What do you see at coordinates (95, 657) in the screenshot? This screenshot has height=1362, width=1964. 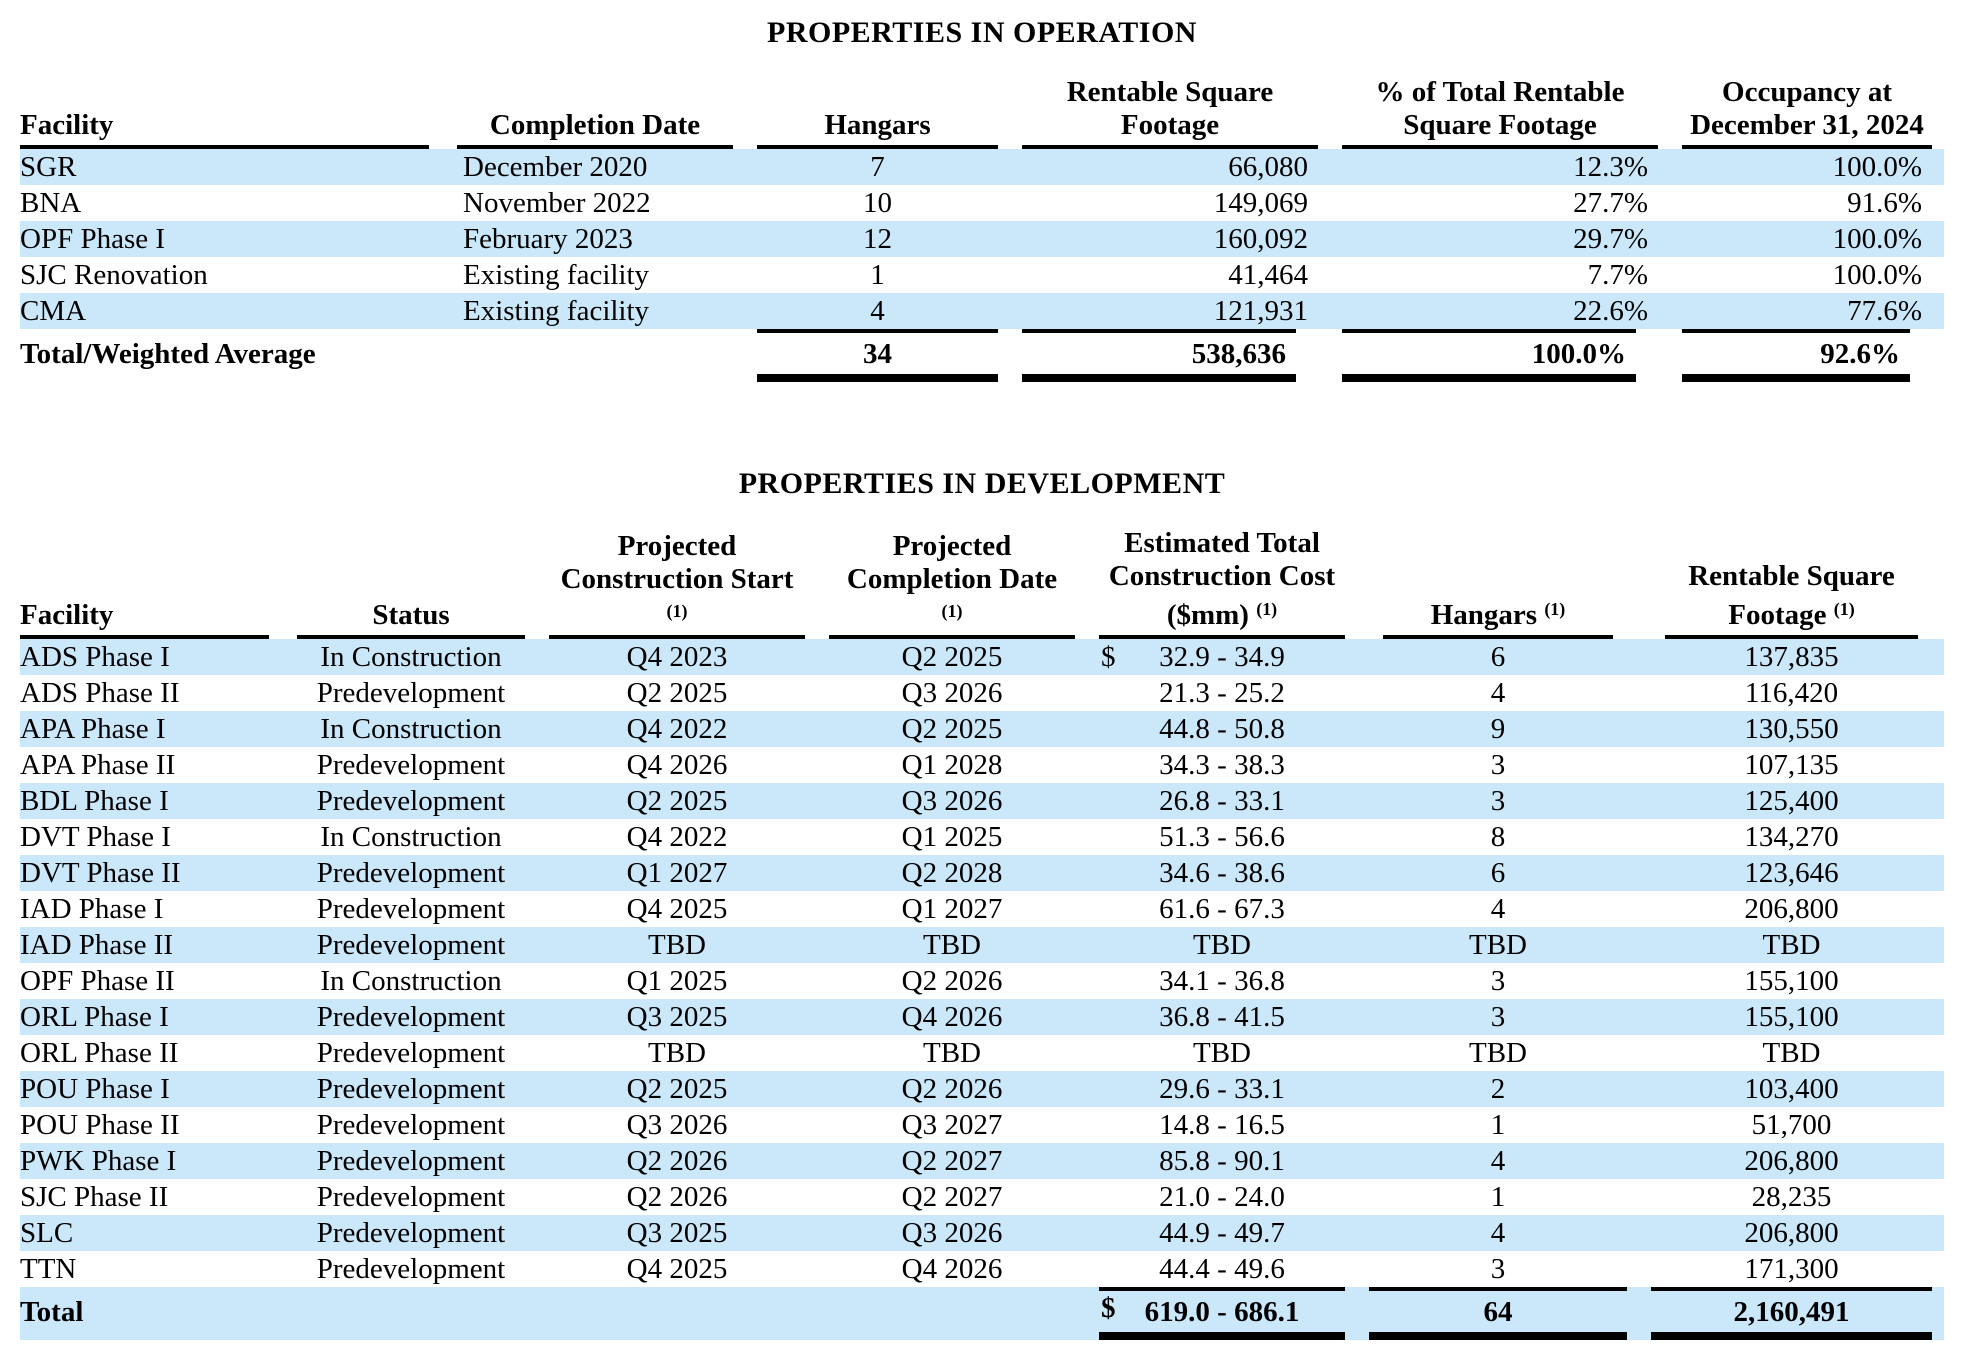 I see `cell-facility: ADS Phase I` at bounding box center [95, 657].